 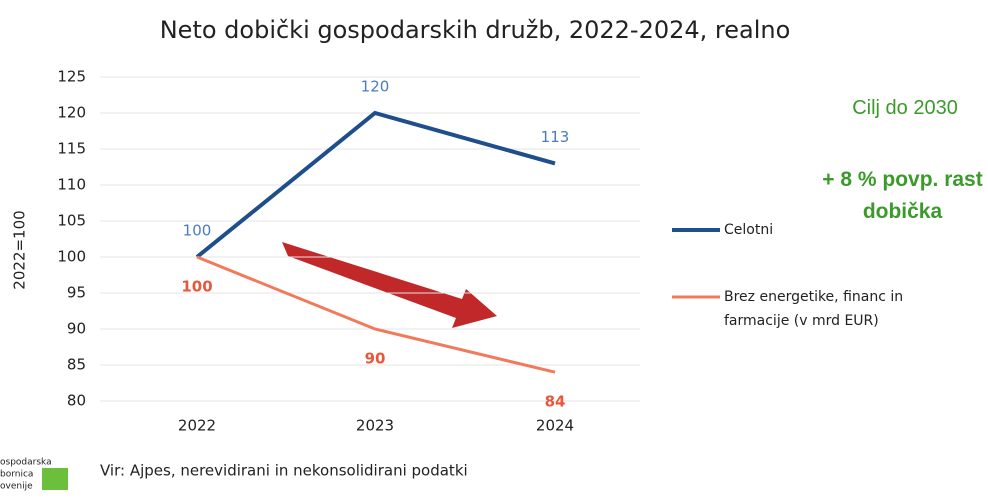 What do you see at coordinates (20, 249) in the screenshot?
I see `y-axis-label: 2022=100` at bounding box center [20, 249].